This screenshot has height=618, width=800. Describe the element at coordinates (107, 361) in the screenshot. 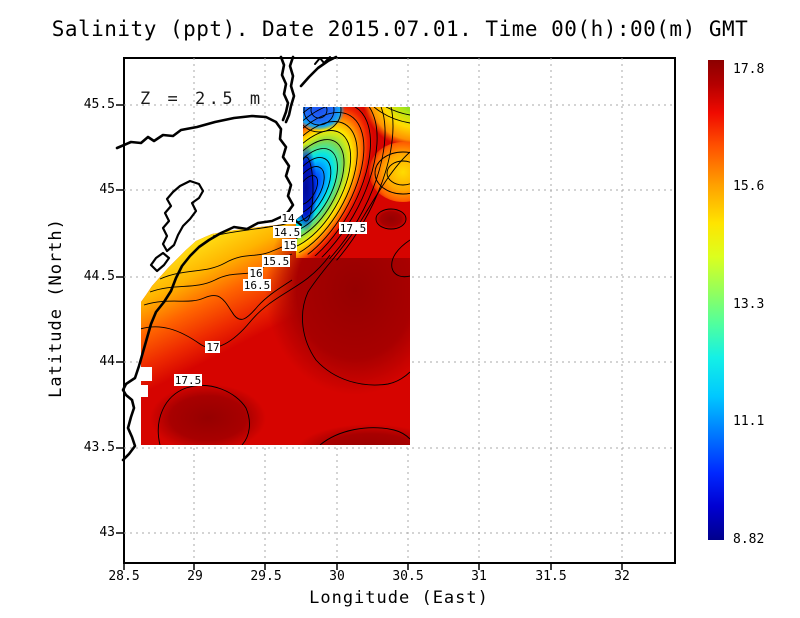

I see `y-tick-label: 44` at that location.